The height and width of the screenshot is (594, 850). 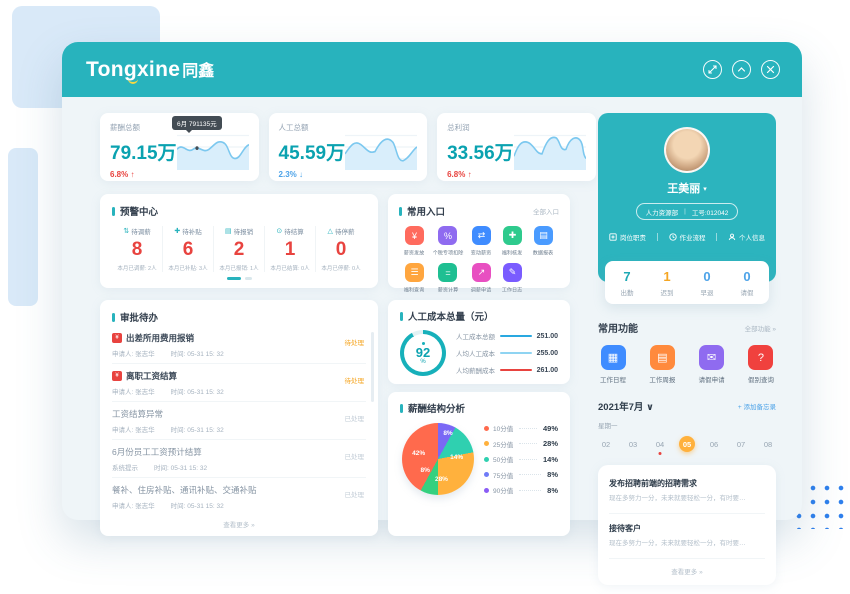 I want to click on calendar-day: 02, so click(x=606, y=444).